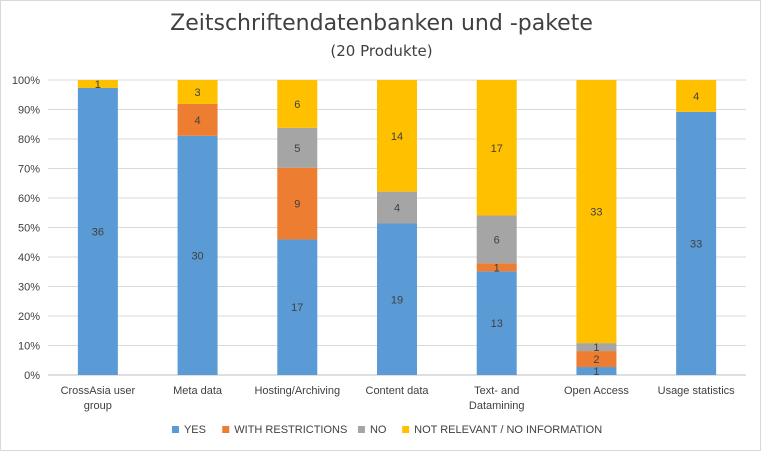  Describe the element at coordinates (198, 391) in the screenshot. I see `x-category-label: Meta data` at that location.